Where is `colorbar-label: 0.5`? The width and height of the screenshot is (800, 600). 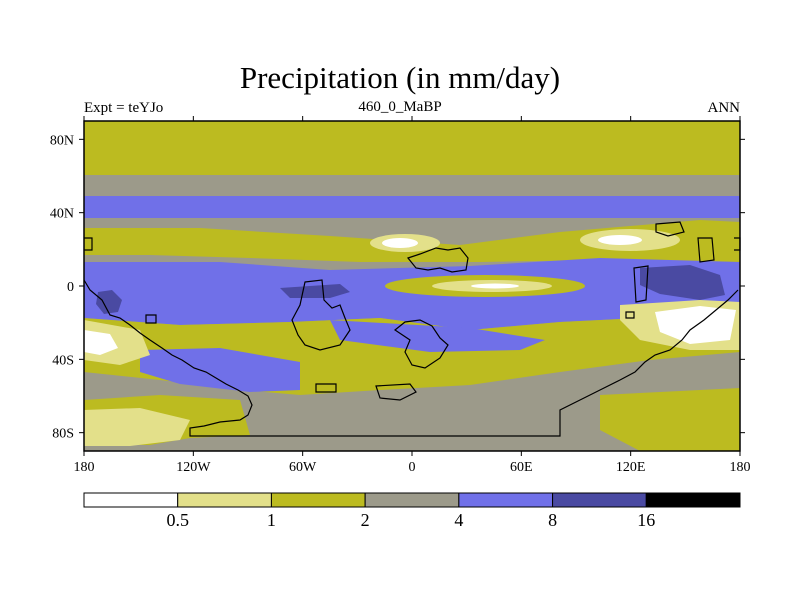 colorbar-label: 0.5 is located at coordinates (177, 520).